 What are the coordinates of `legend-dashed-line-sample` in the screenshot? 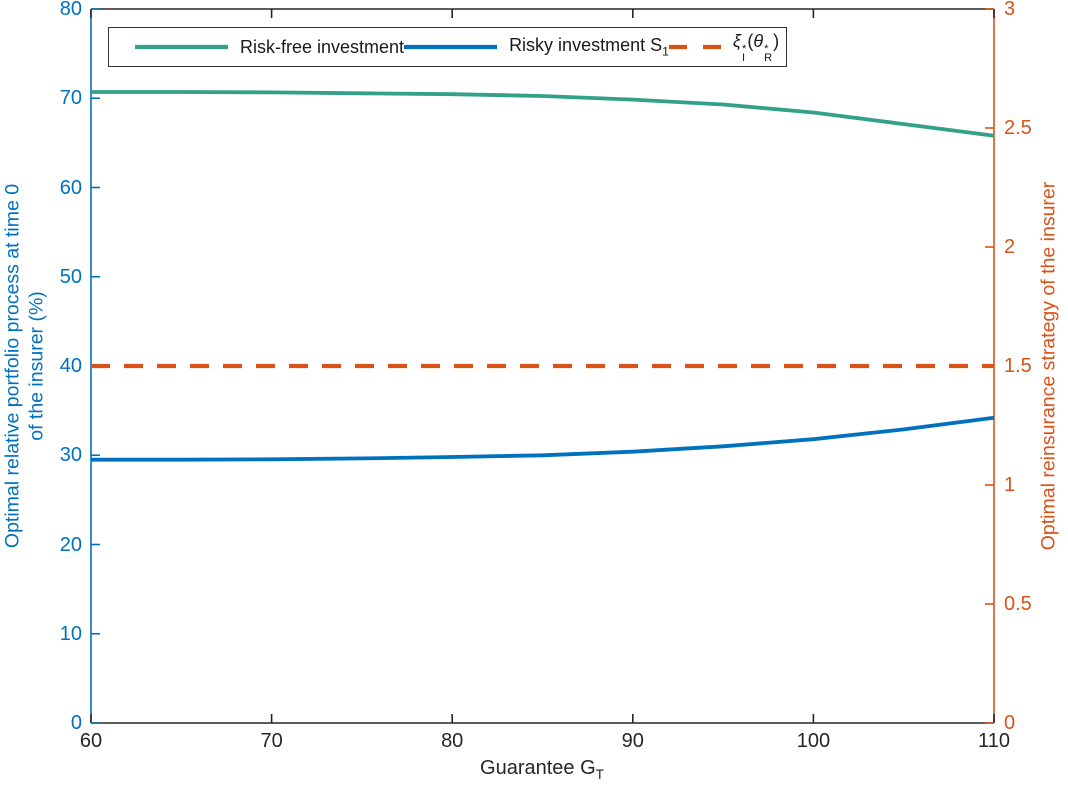 It's located at (694, 47).